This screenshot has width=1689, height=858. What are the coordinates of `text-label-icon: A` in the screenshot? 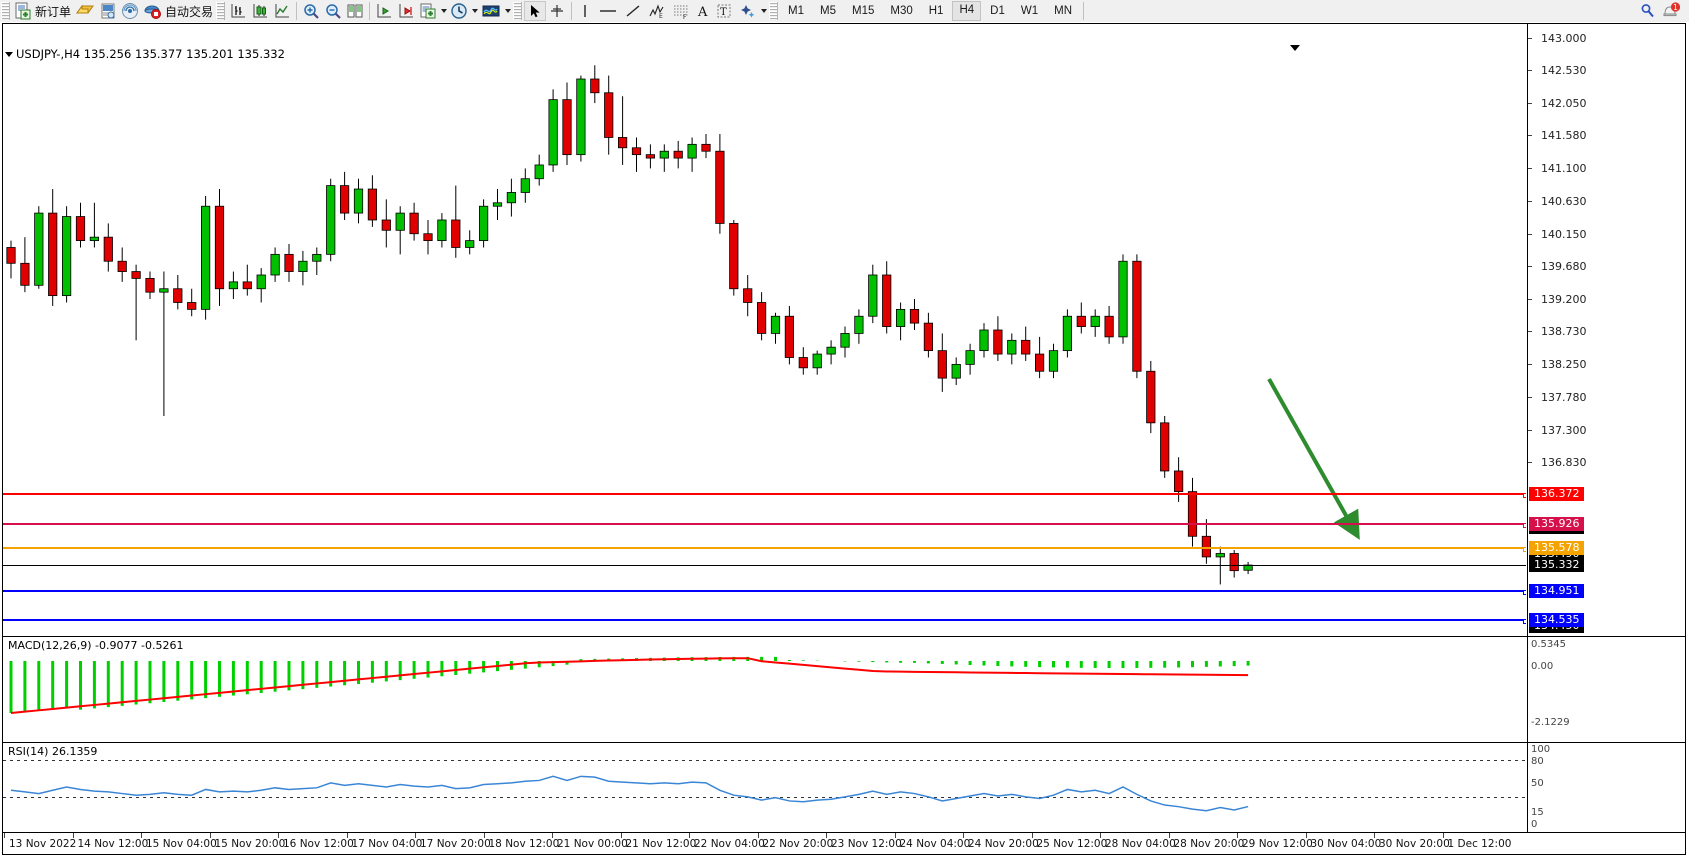 It's located at (703, 11).